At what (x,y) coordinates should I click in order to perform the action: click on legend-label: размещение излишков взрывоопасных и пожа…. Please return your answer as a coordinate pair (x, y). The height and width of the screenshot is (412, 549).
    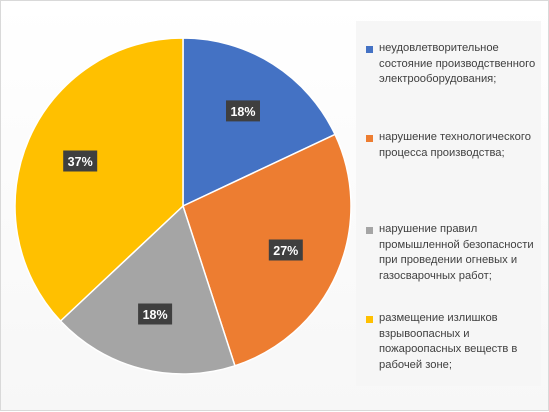
    Looking at the image, I should click on (448, 341).